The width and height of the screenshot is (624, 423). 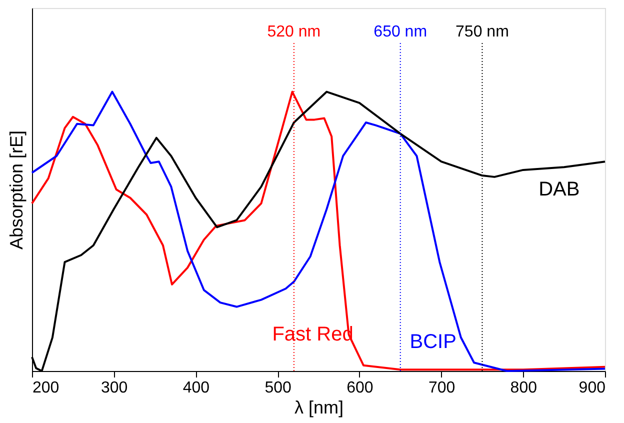 What do you see at coordinates (46, 388) in the screenshot?
I see `x-tick-label: 200` at bounding box center [46, 388].